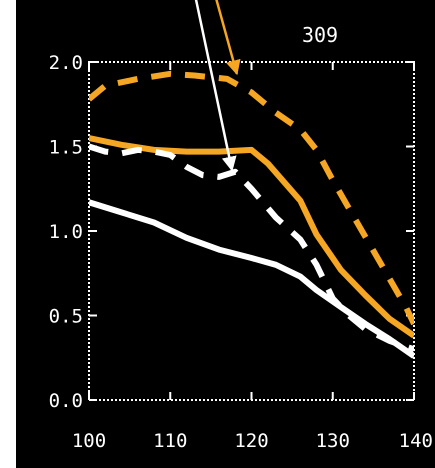 Image resolution: width=435 pixels, height=468 pixels. I want to click on y-tick-label: 1.5, so click(66, 148).